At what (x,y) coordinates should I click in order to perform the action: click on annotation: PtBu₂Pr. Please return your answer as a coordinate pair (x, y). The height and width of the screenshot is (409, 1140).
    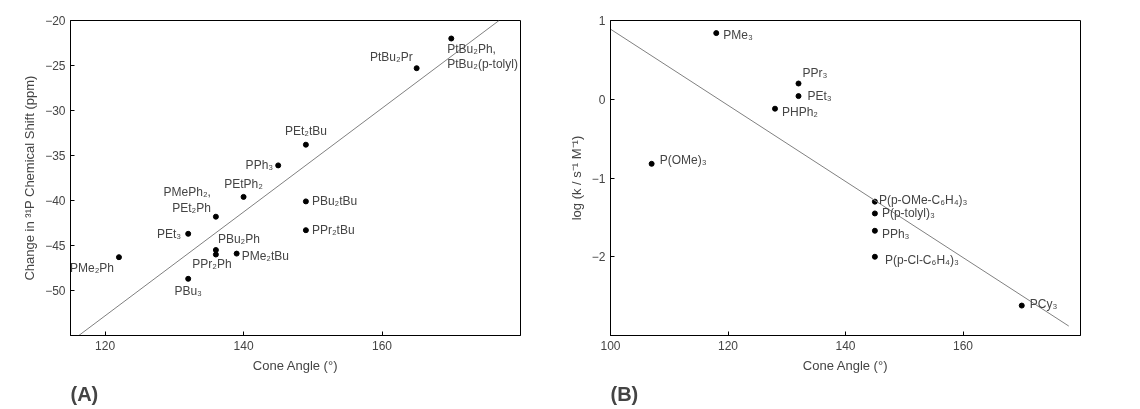
    Looking at the image, I should click on (391, 57).